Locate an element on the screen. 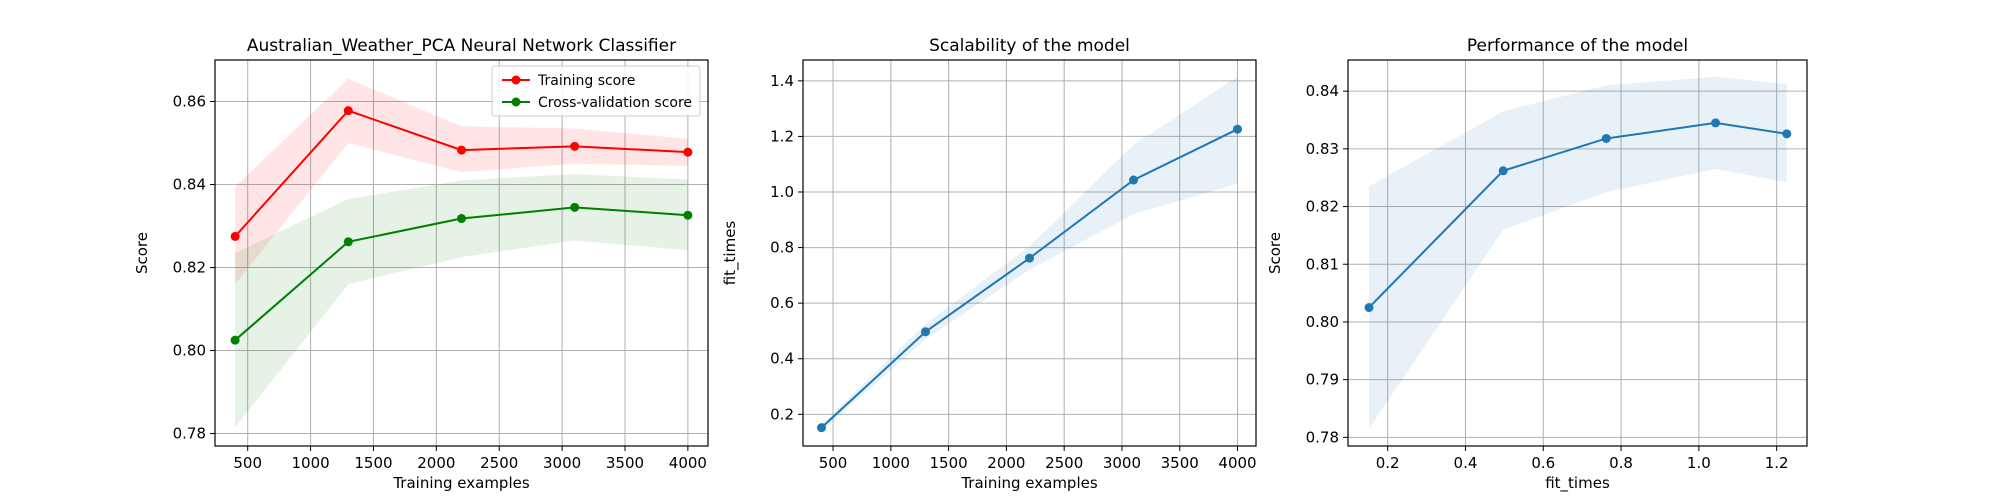 This screenshot has width=2000, height=500. y-tick-label: 1.4 is located at coordinates (782, 81).